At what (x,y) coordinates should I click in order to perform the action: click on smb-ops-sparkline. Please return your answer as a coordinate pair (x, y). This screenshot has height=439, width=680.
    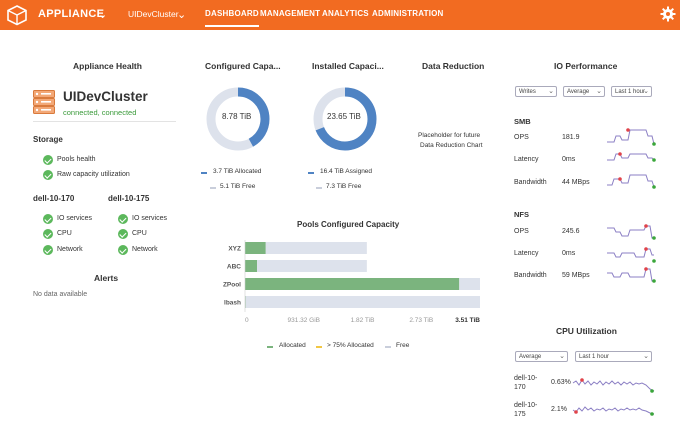
    Looking at the image, I should click on (631, 137).